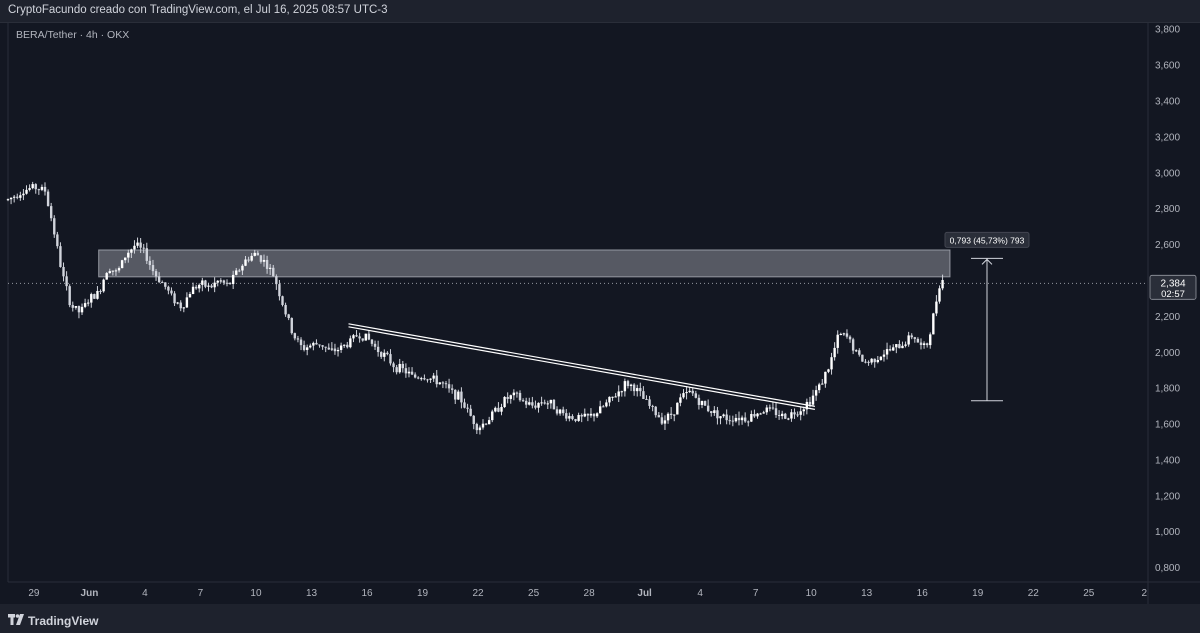 The width and height of the screenshot is (1200, 633). Describe the element at coordinates (1173, 294) in the screenshot. I see `countdown-label: 02:57` at that location.